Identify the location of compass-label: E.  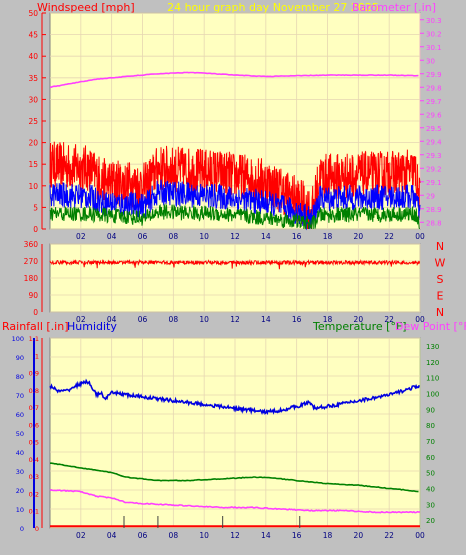
(440, 296).